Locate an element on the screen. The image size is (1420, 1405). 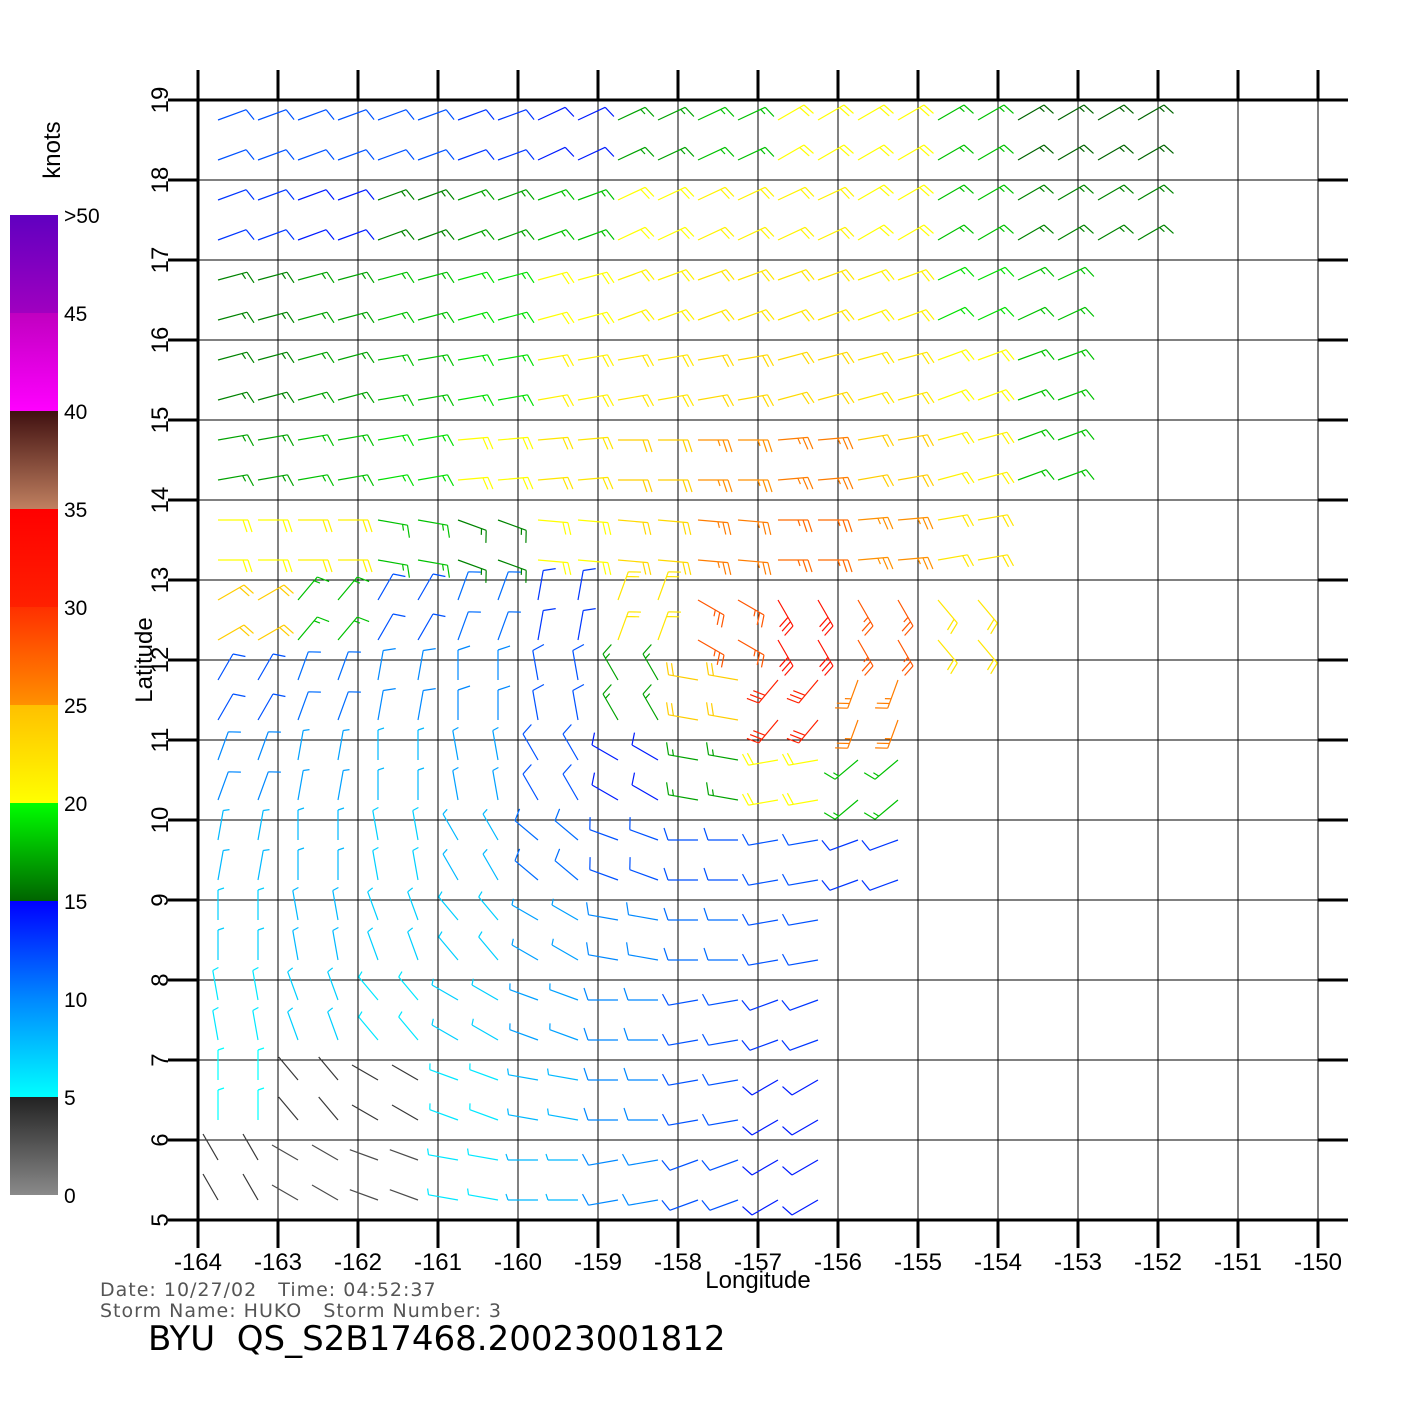
y-tick-label: 5 is located at coordinates (160, 1219).